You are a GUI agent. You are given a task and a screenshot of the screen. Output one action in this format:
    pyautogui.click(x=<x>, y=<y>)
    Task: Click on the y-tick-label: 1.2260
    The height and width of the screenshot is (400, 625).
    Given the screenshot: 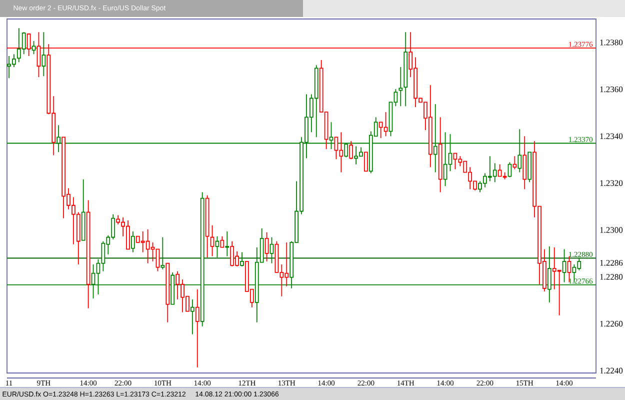 What is the action you would take?
    pyautogui.click(x=611, y=323)
    